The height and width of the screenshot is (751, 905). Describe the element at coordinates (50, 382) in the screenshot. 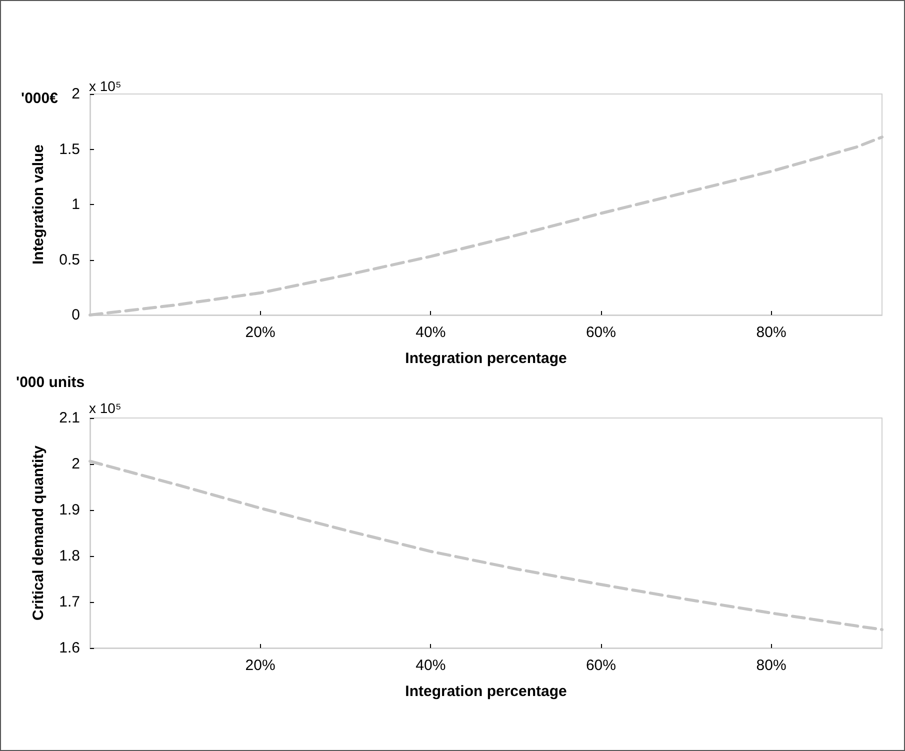

I see `text: '000 units` at that location.